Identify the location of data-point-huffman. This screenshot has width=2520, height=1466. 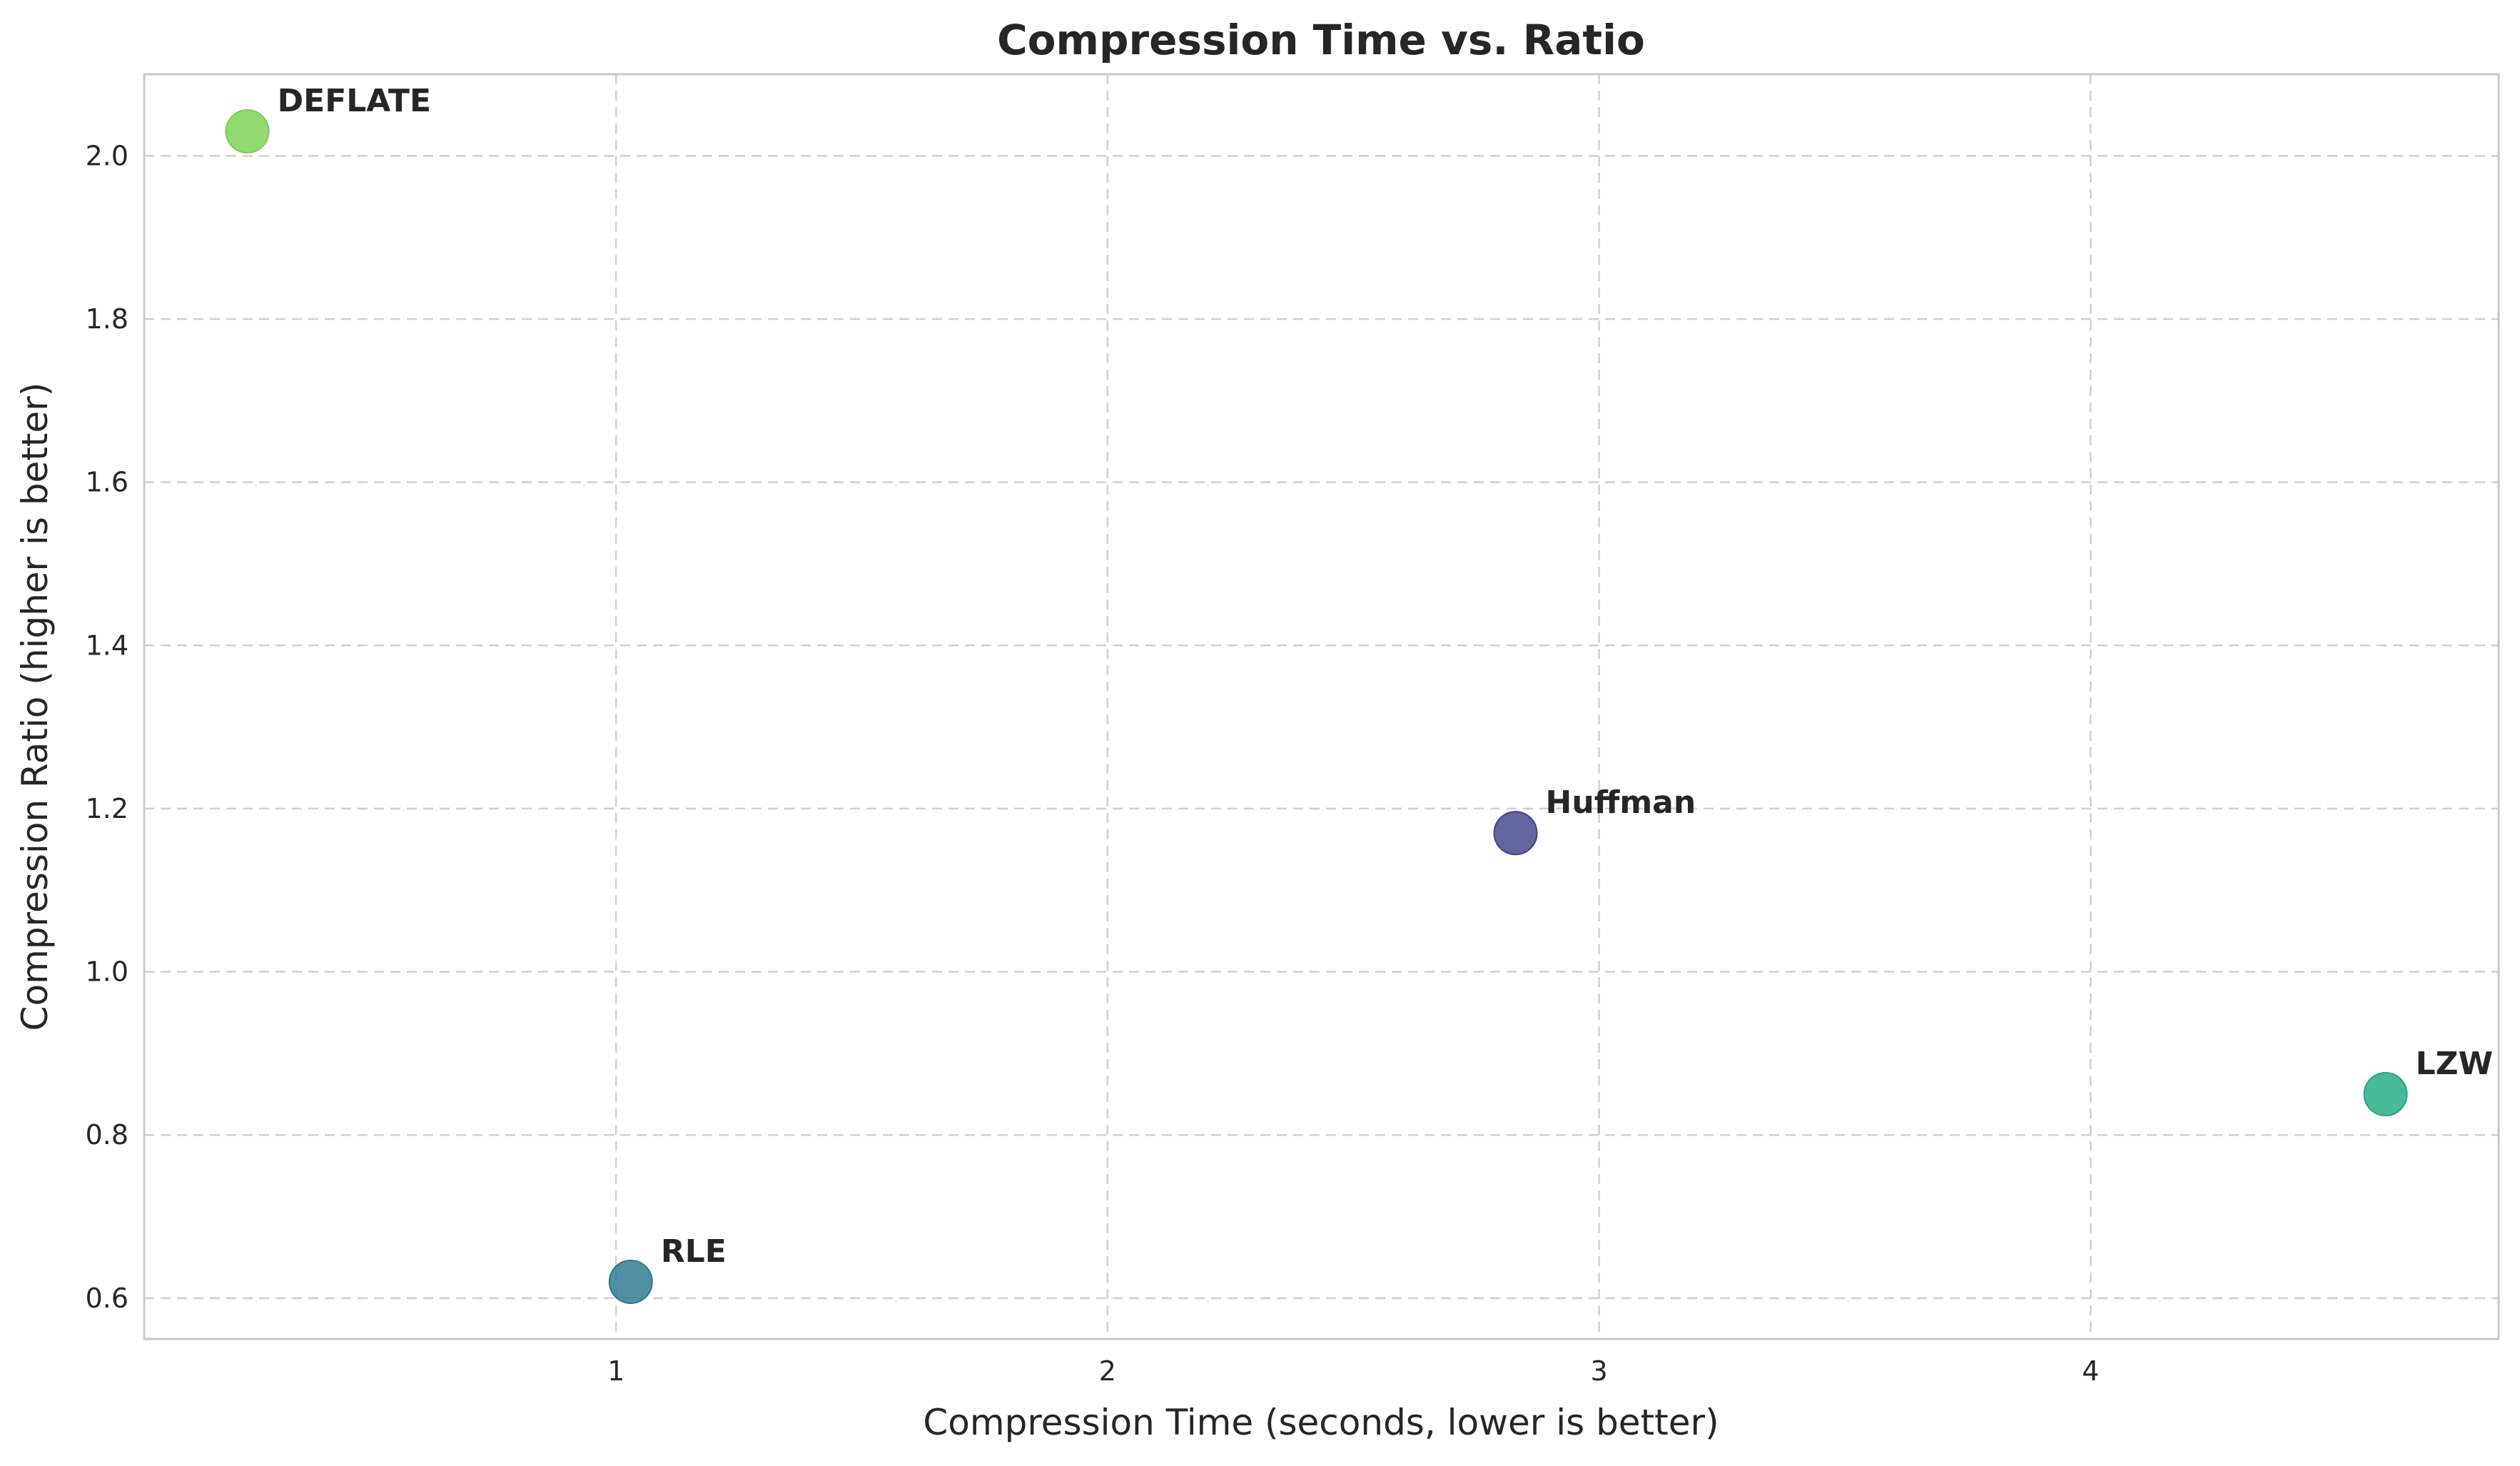
(1515, 834).